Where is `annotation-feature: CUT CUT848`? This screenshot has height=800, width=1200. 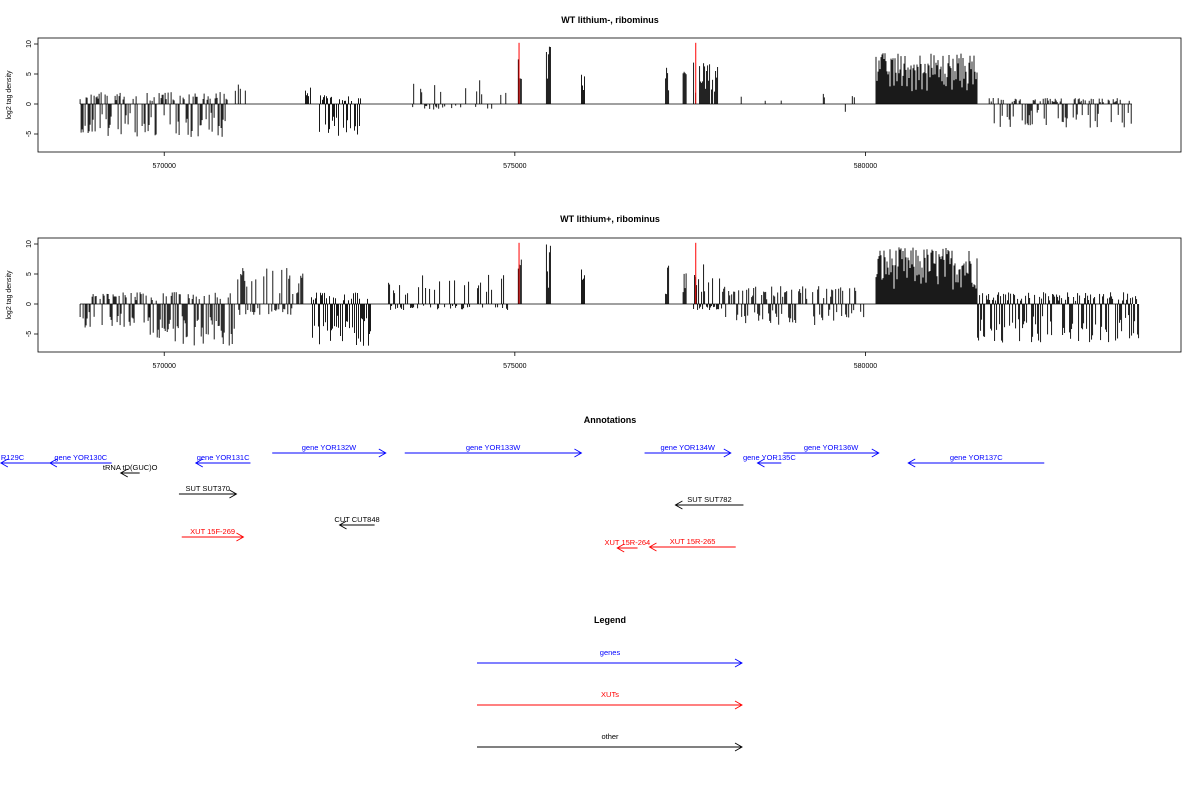
annotation-feature: CUT CUT848 is located at coordinates (357, 522).